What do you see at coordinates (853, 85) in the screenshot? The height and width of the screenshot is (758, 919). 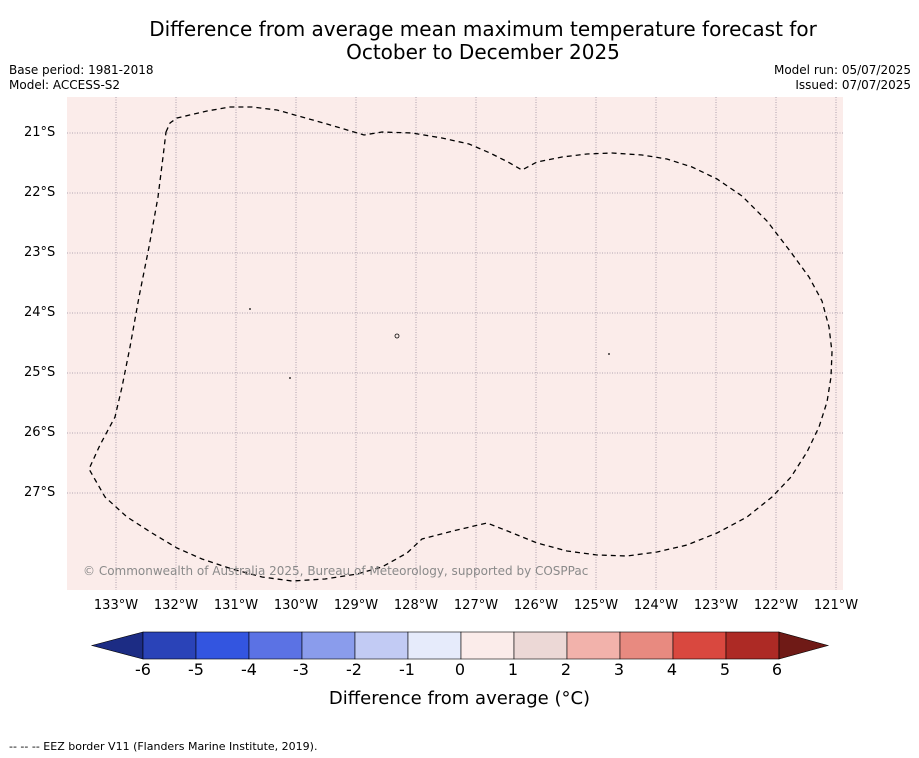 I see `issued-date: Issued: 07/07/2025` at bounding box center [853, 85].